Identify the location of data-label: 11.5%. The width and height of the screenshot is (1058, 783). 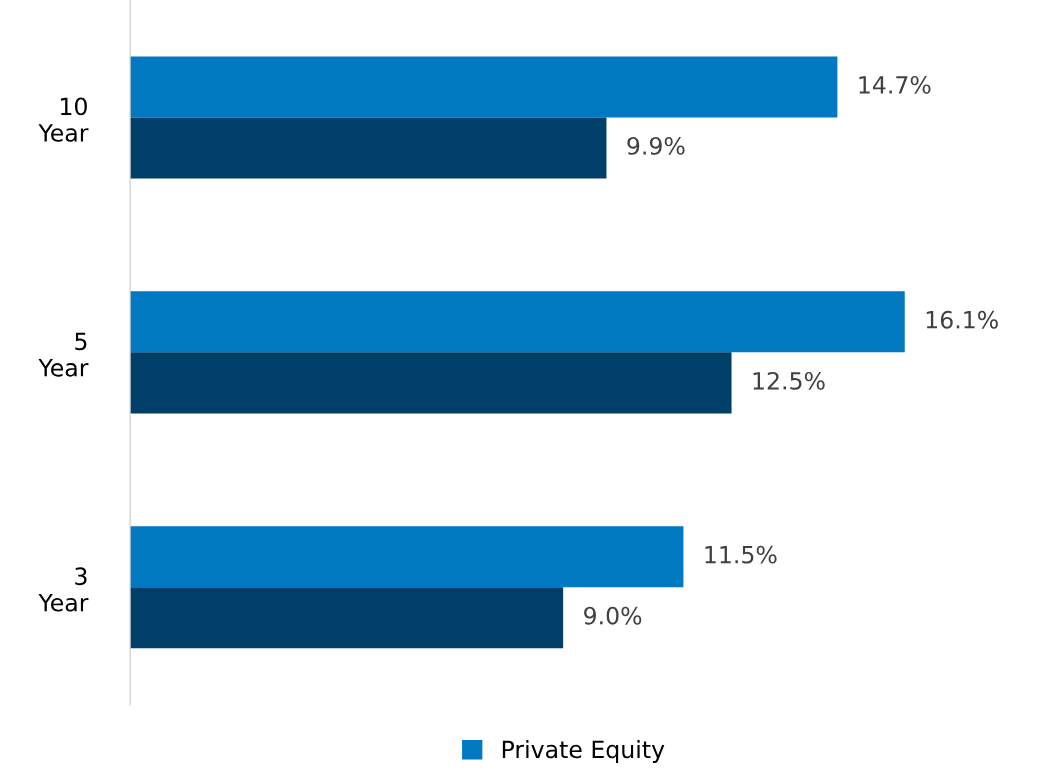
(741, 554).